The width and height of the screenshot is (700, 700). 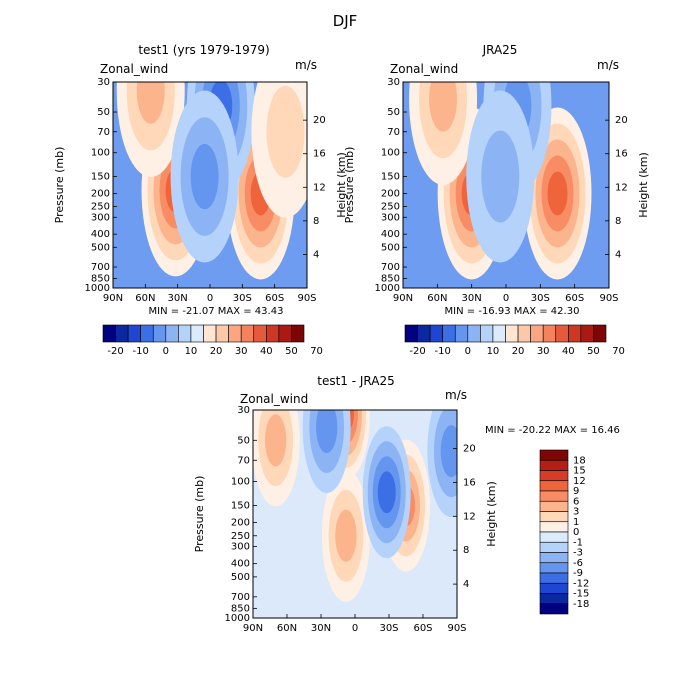 What do you see at coordinates (306, 65) in the screenshot?
I see `unit-label: m/s` at bounding box center [306, 65].